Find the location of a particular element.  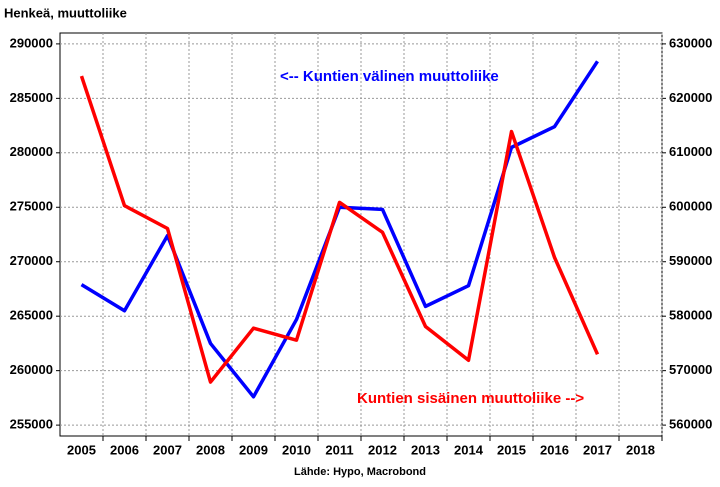

y-tick-label: 270000 is located at coordinates (31, 260).